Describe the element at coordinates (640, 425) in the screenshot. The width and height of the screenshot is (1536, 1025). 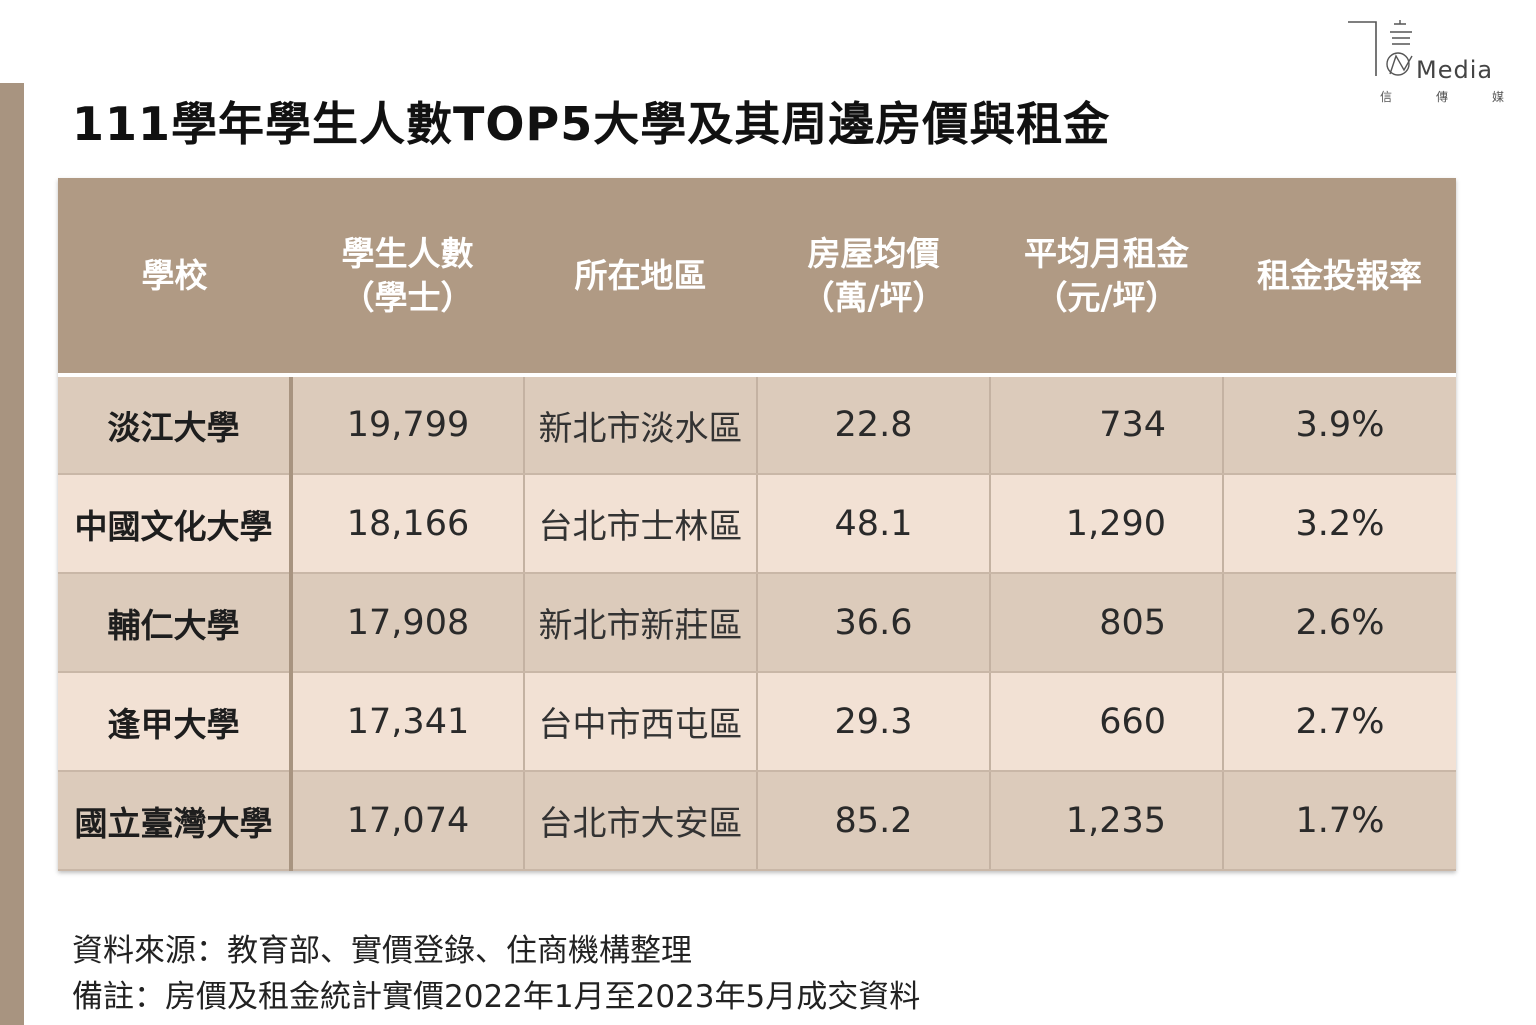
I see `cell-district: 新北市淡水區` at that location.